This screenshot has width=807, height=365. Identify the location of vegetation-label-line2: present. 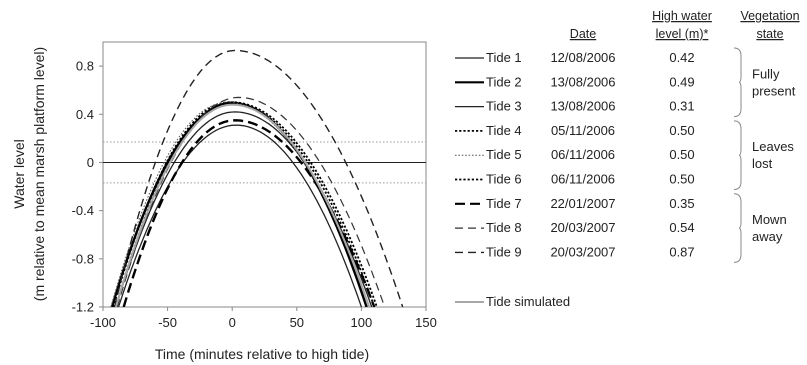
(774, 90).